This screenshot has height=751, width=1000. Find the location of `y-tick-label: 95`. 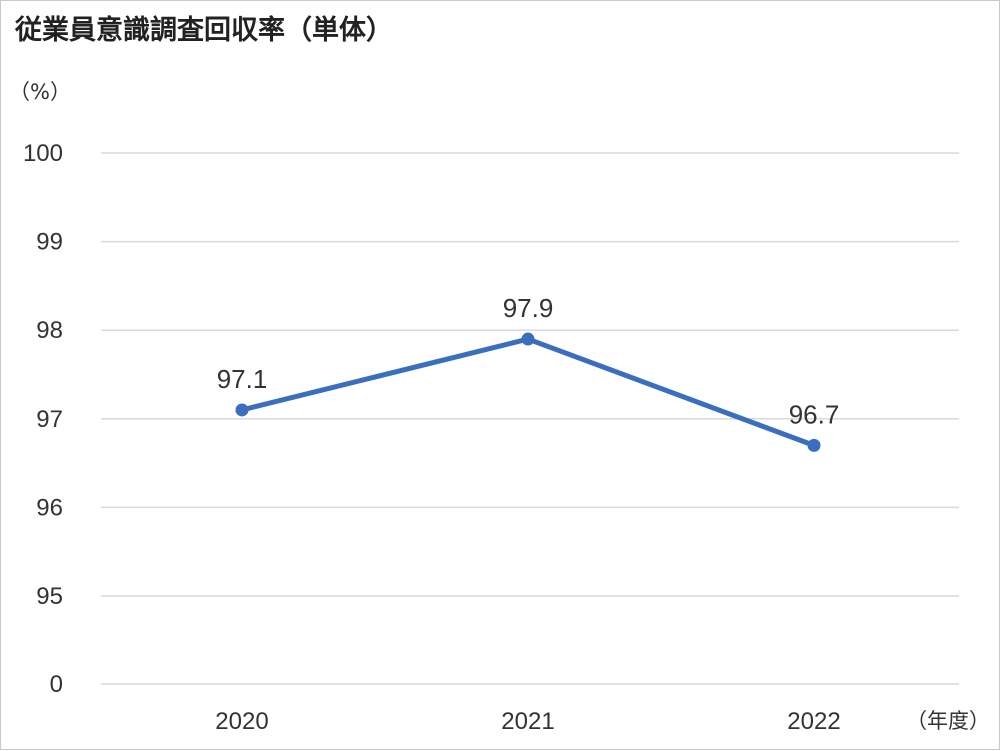

y-tick-label: 95 is located at coordinates (49, 596).